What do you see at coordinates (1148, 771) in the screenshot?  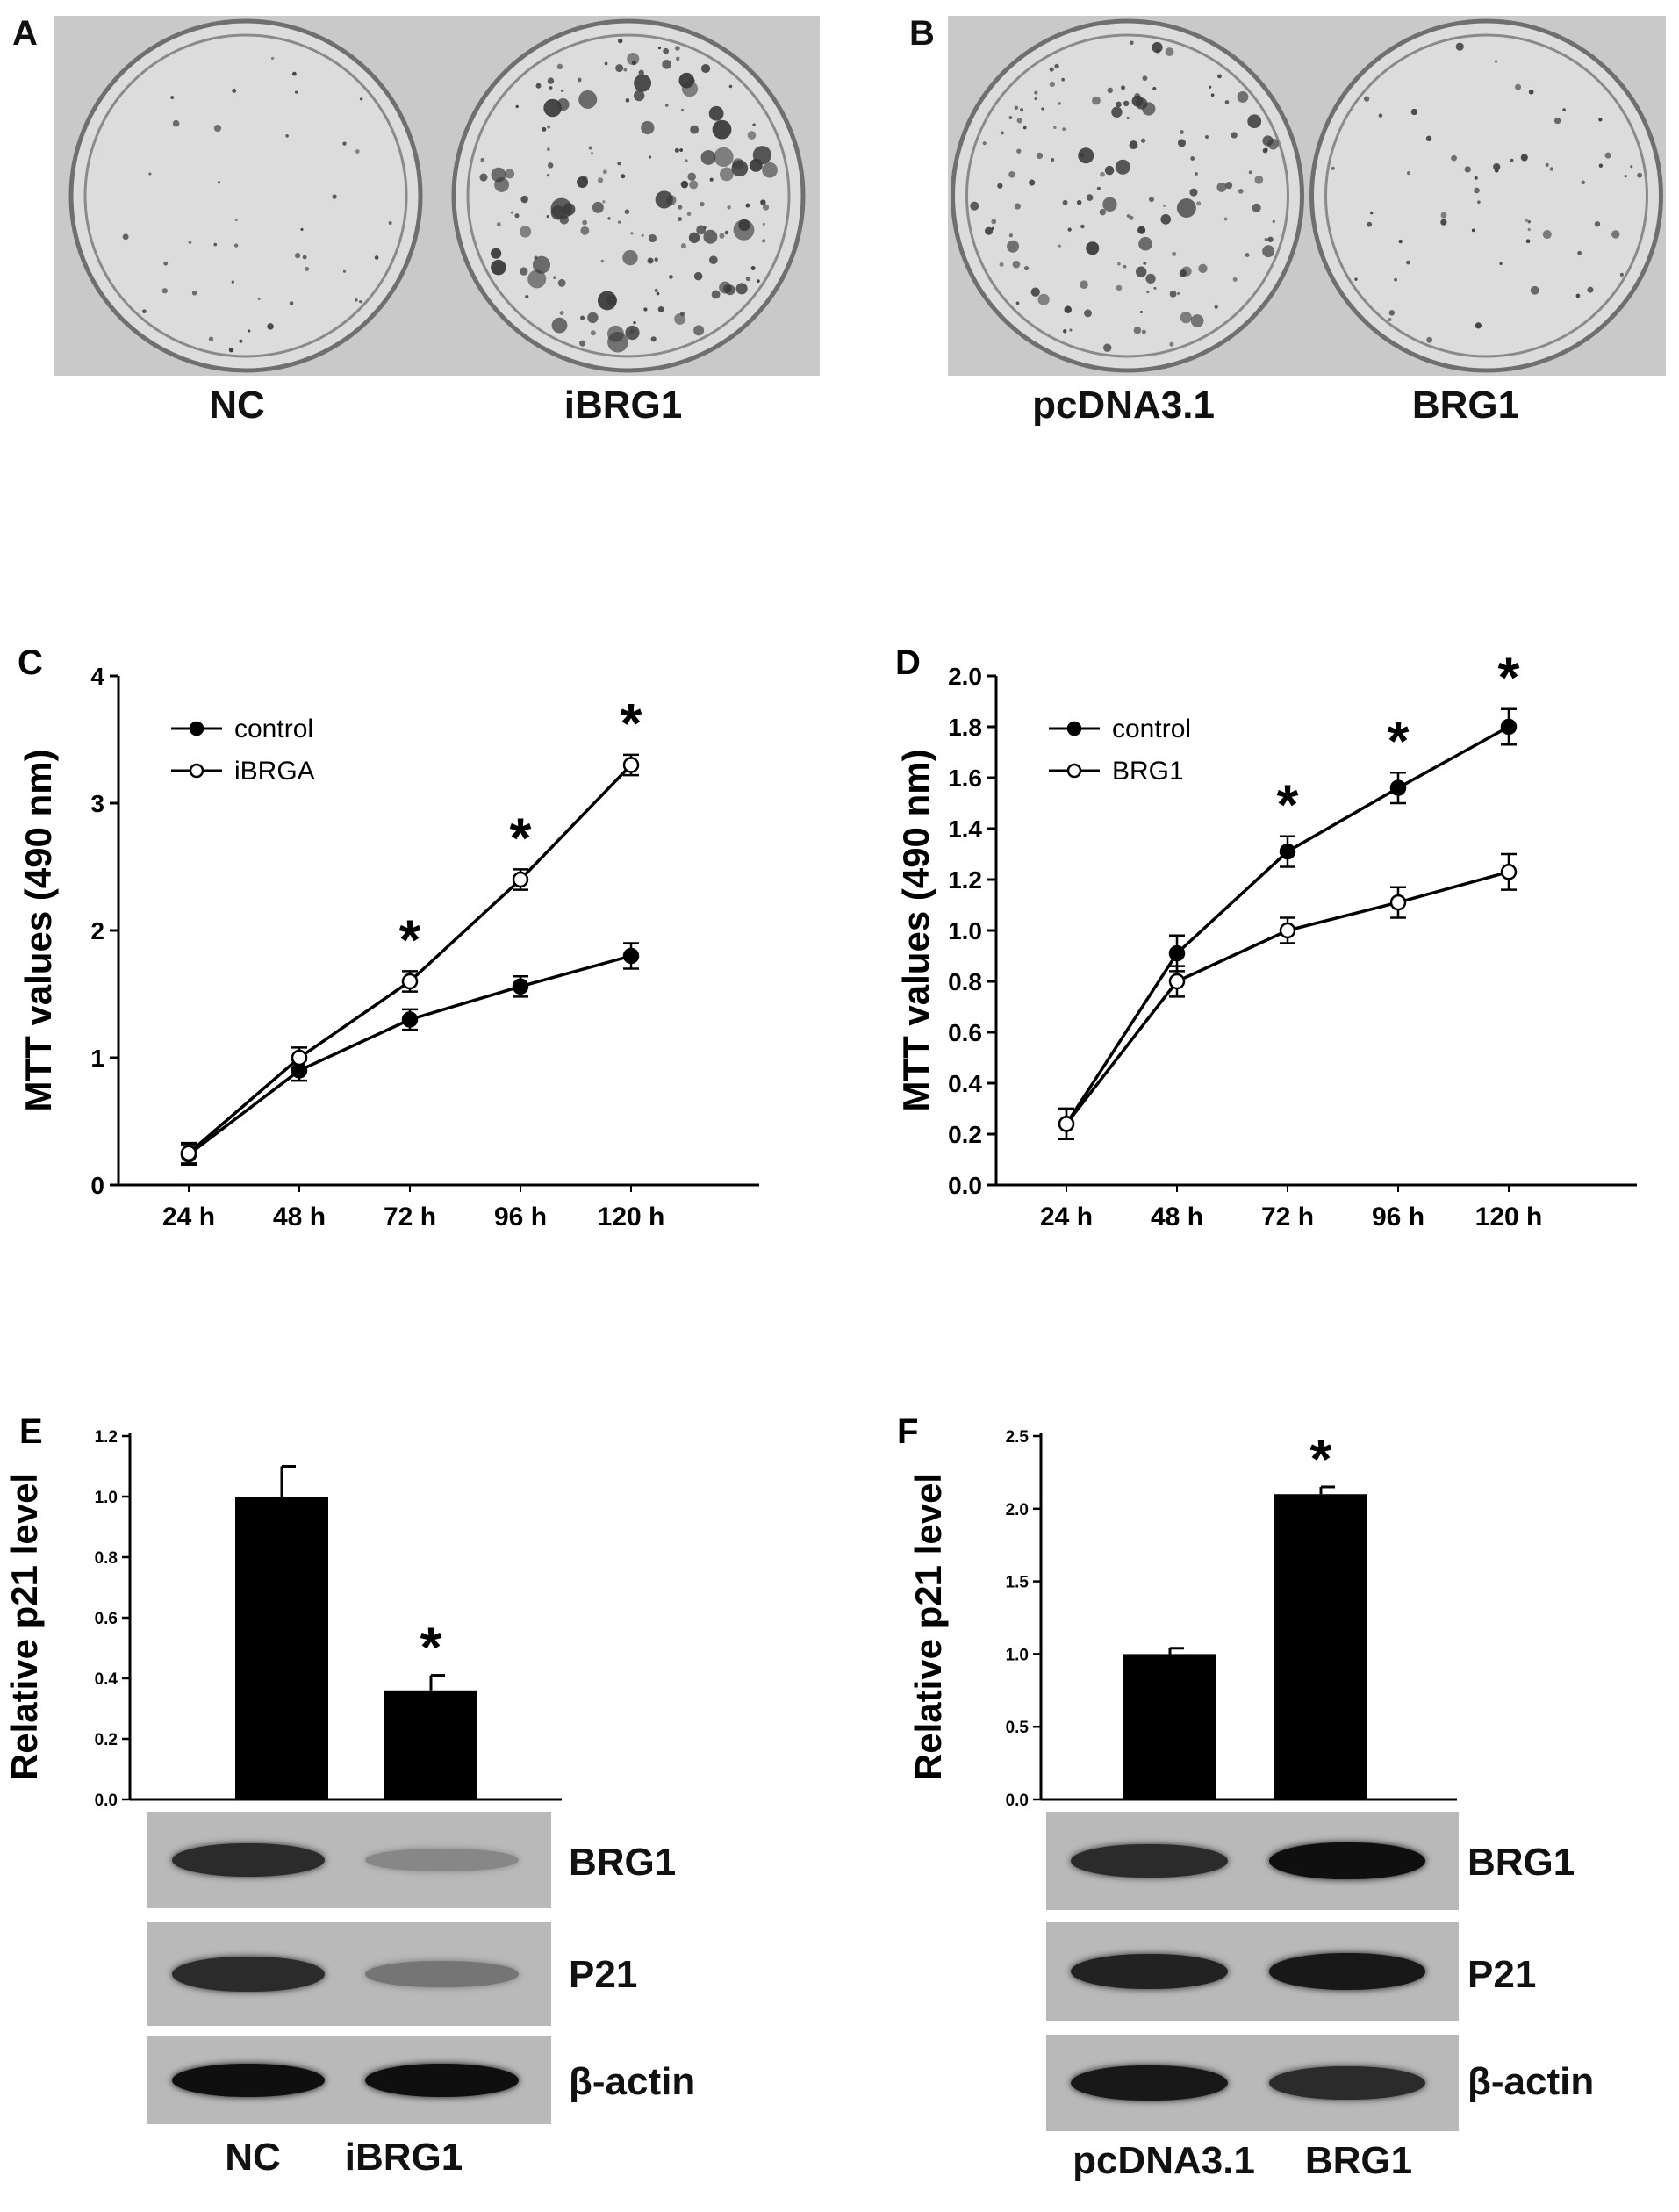 I see `legend-label-brg1: BRG1` at bounding box center [1148, 771].